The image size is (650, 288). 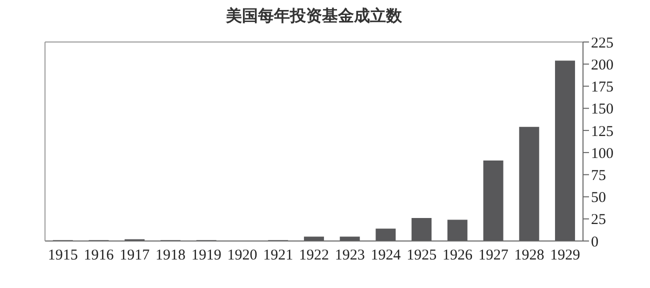 What do you see at coordinates (598, 176) in the screenshot?
I see `y-tick-label: 75` at bounding box center [598, 176].